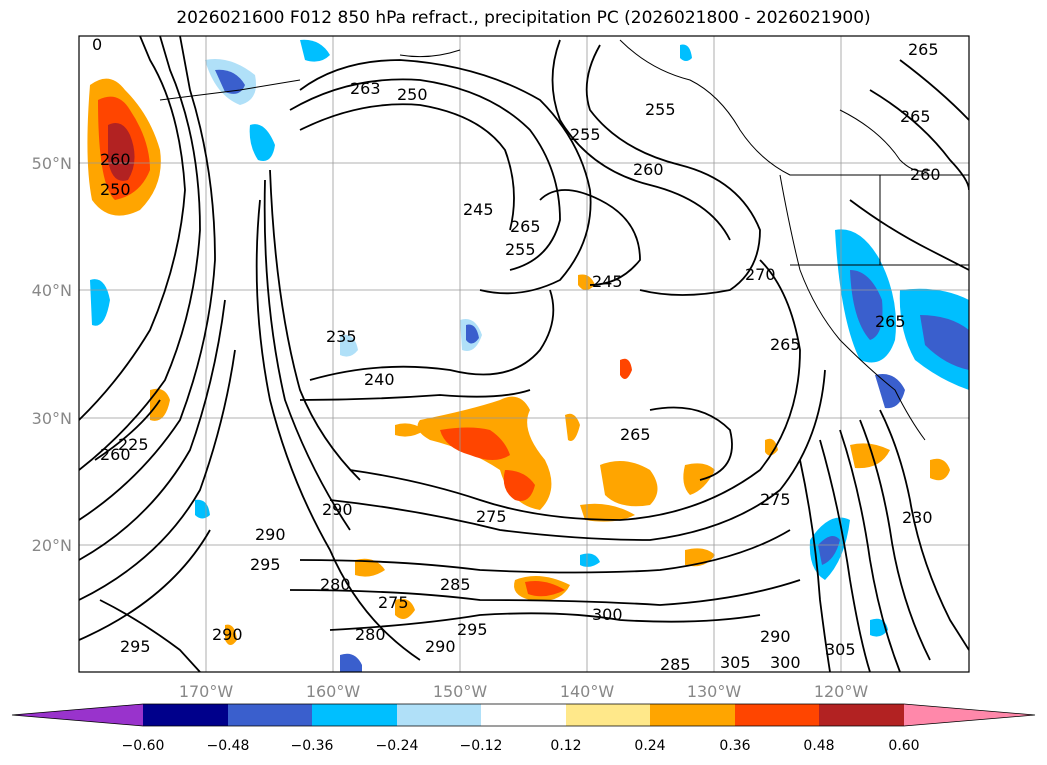  I want to click on colorbar-tick-label: −0.48, so click(228, 746).